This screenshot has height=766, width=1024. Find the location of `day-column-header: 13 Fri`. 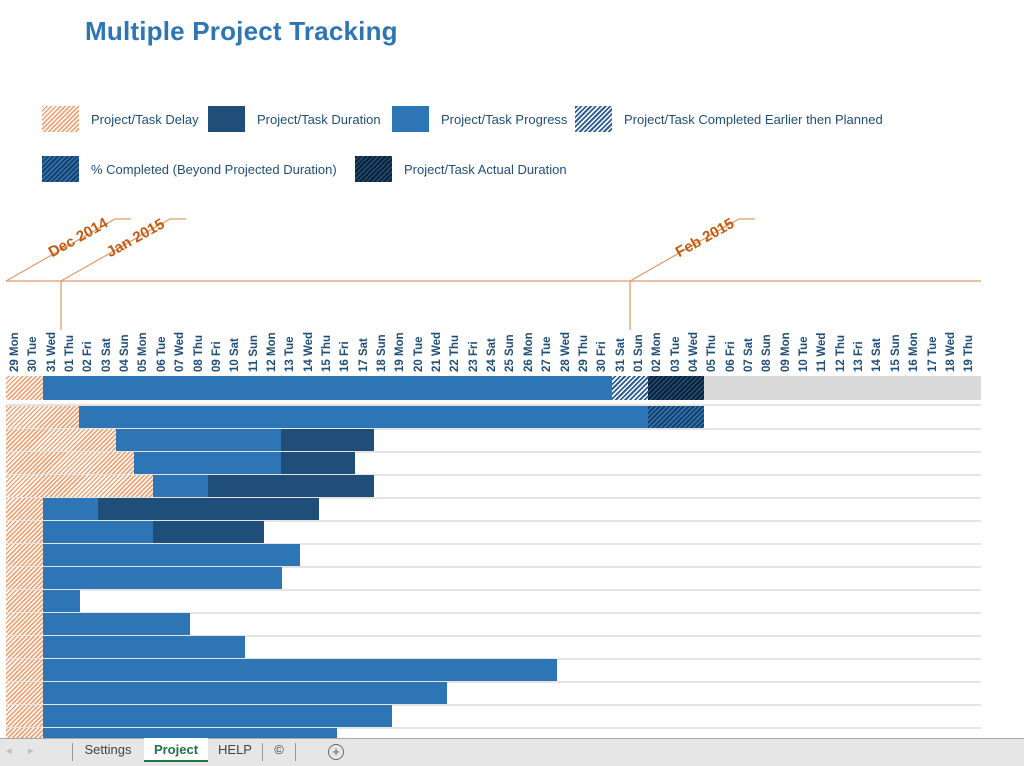

day-column-header: 13 Fri is located at coordinates (859, 356).